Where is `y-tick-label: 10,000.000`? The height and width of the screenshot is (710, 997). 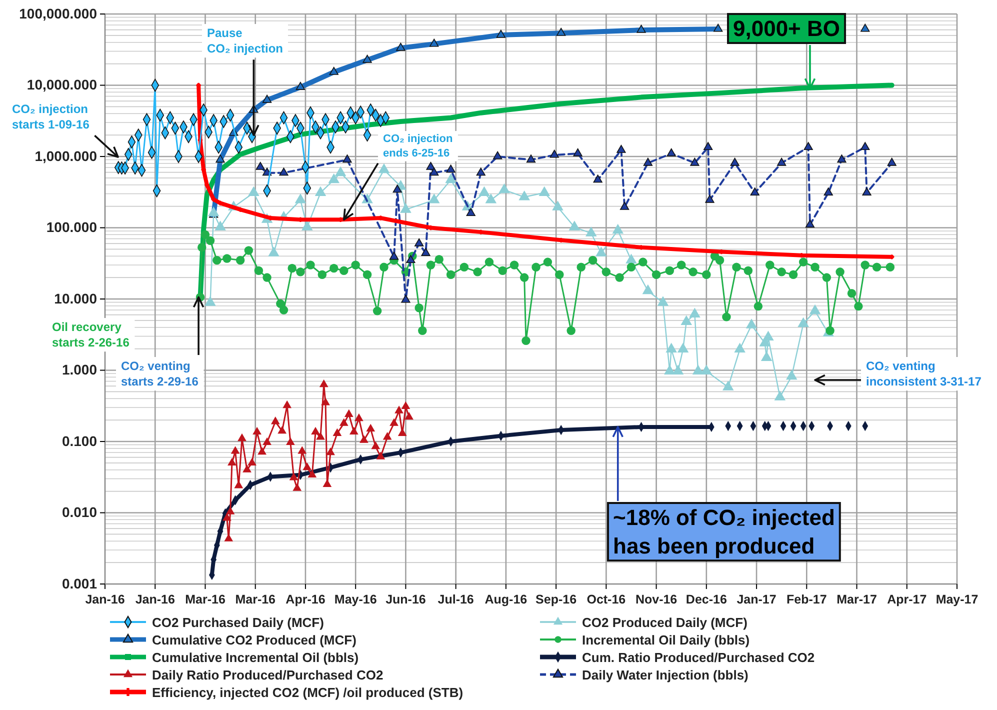 y-tick-label: 10,000.000 is located at coordinates (62, 84).